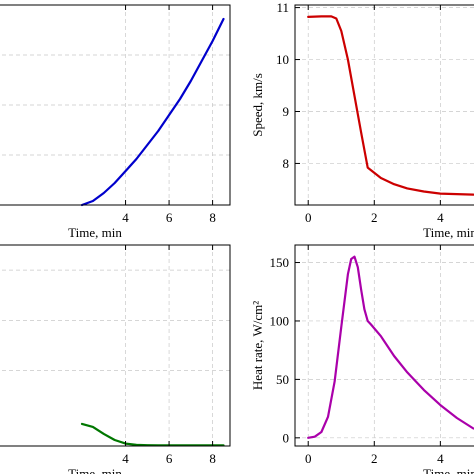 The height and width of the screenshot is (474, 474). Describe the element at coordinates (280, 320) in the screenshot. I see `y-tick-label: 100` at that location.